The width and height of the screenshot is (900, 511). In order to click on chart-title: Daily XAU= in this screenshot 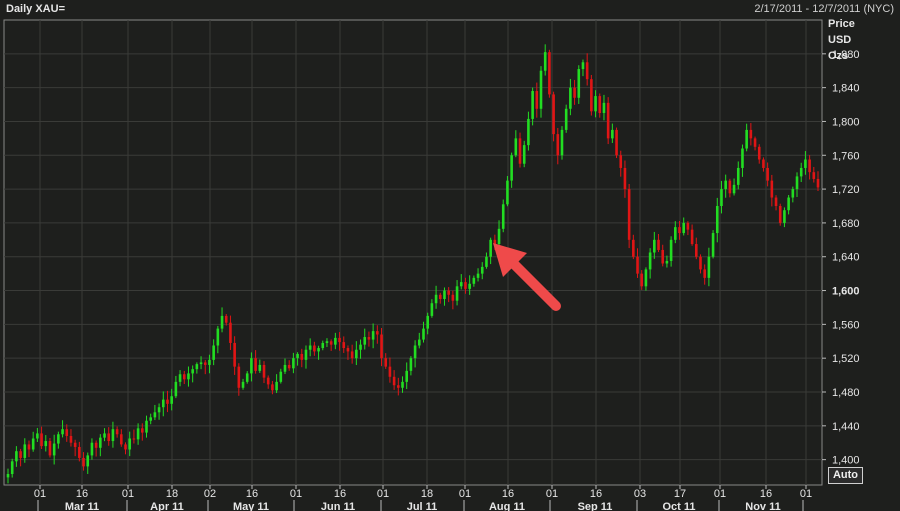, I will do `click(35, 9)`.